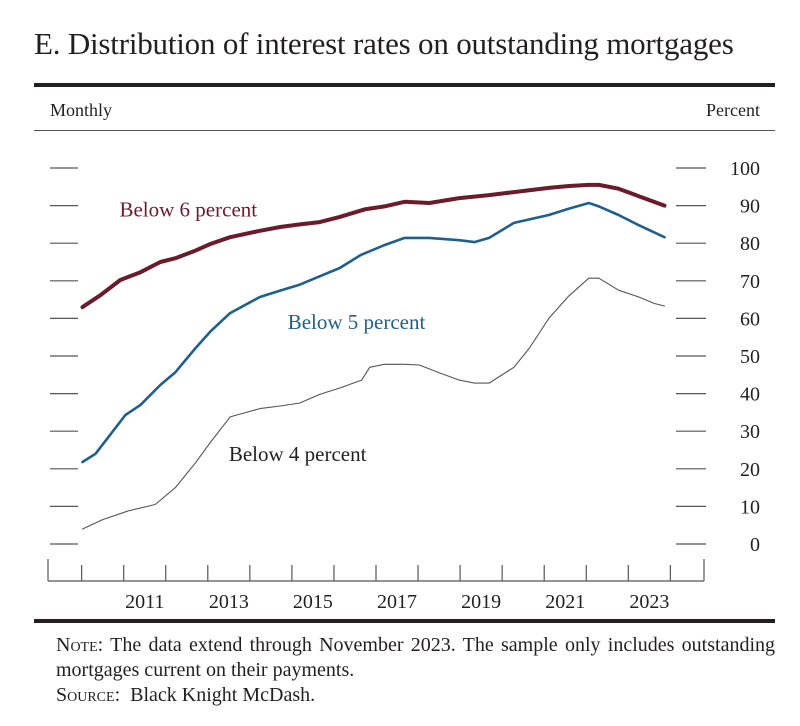 The height and width of the screenshot is (726, 800). Describe the element at coordinates (718, 357) in the screenshot. I see `right-y-ticks: 0 10 20 30 40 50 60 70 80 90 100` at that location.